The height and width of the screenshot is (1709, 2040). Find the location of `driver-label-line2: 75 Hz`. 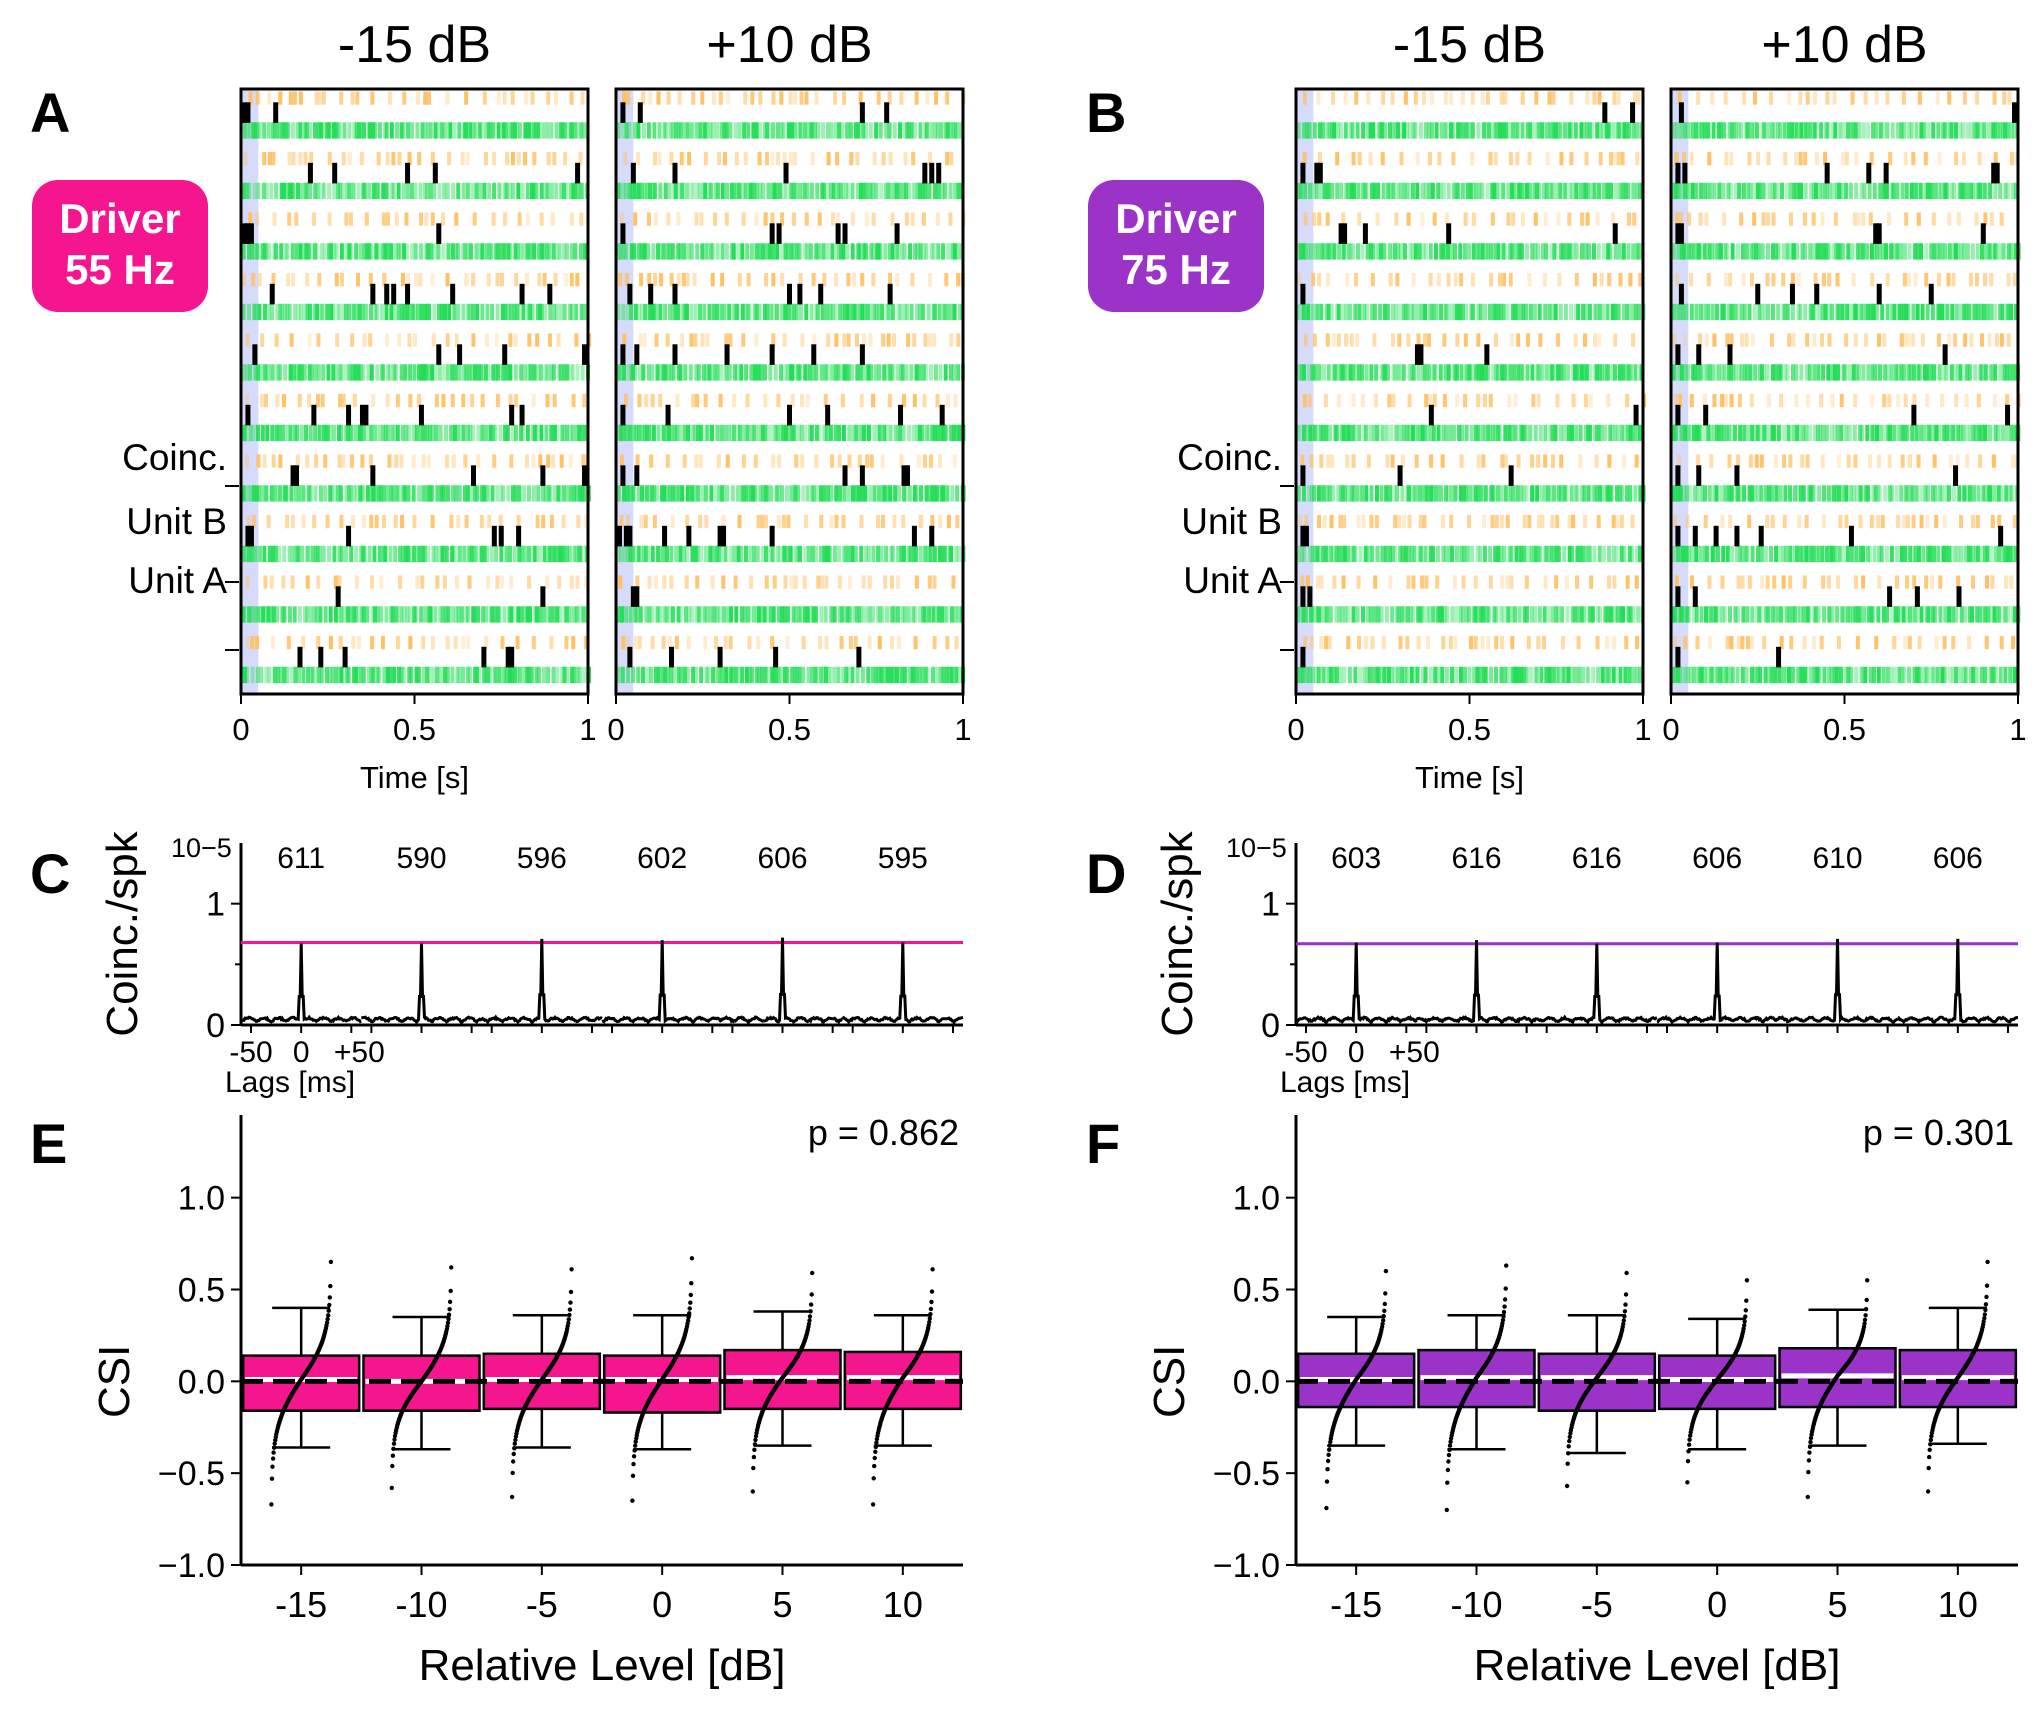

driver-label-line2: 75 Hz is located at coordinates (1176, 269).